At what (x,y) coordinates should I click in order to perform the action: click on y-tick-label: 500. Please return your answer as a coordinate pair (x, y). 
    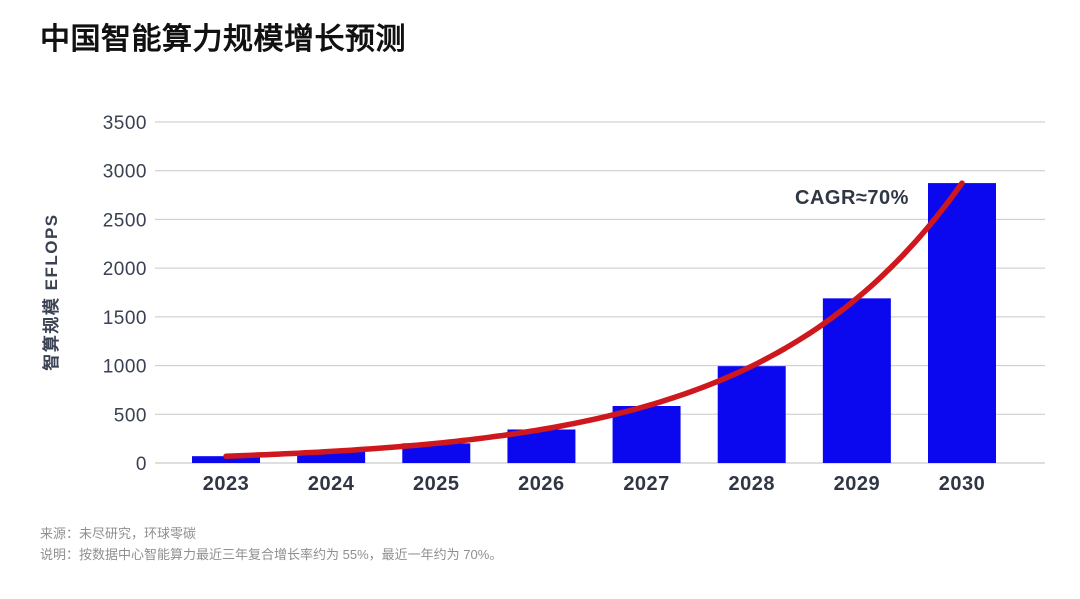
    Looking at the image, I should click on (130, 415).